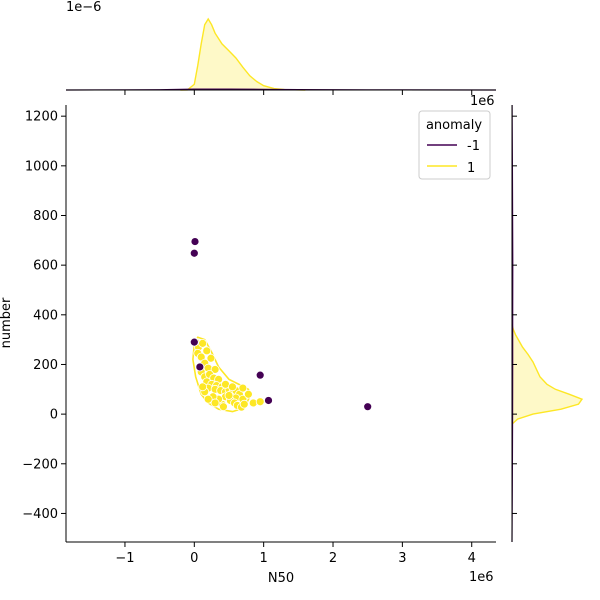  I want to click on scatter-points, so click(281, 324).